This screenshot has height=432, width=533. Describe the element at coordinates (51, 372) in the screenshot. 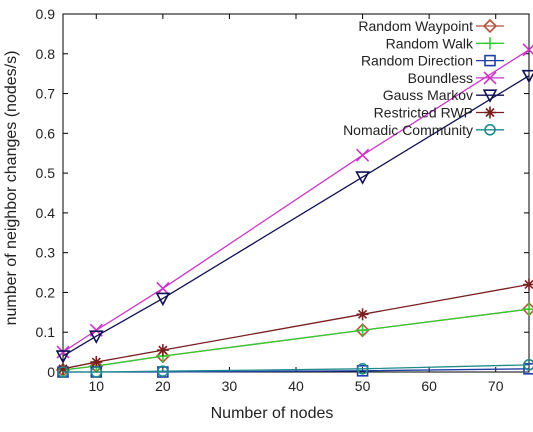

I see `y-tick-label: 0` at that location.